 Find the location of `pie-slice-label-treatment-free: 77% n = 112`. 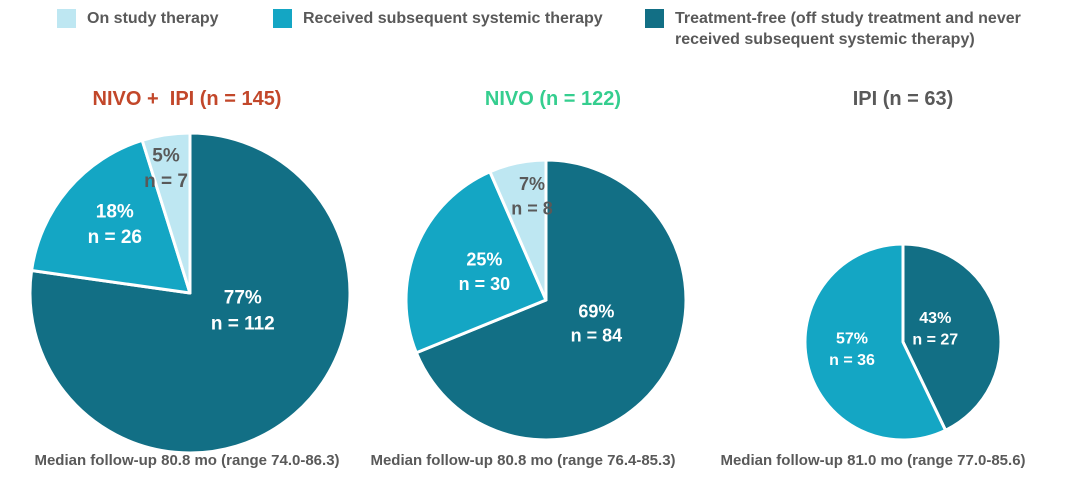

pie-slice-label-treatment-free: 77% n = 112 is located at coordinates (243, 311).